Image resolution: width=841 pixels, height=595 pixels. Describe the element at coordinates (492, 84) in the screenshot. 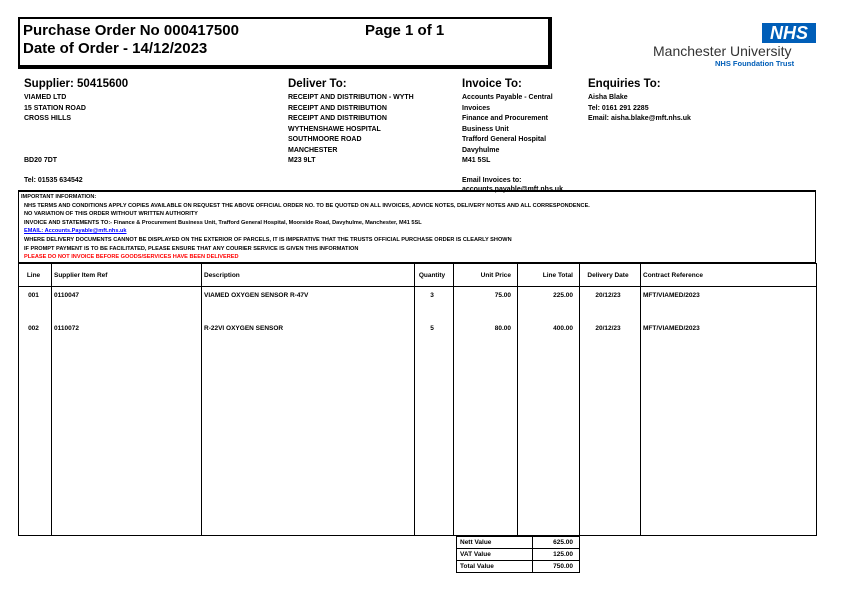

I see `invoice-title: Invoice To:` at that location.